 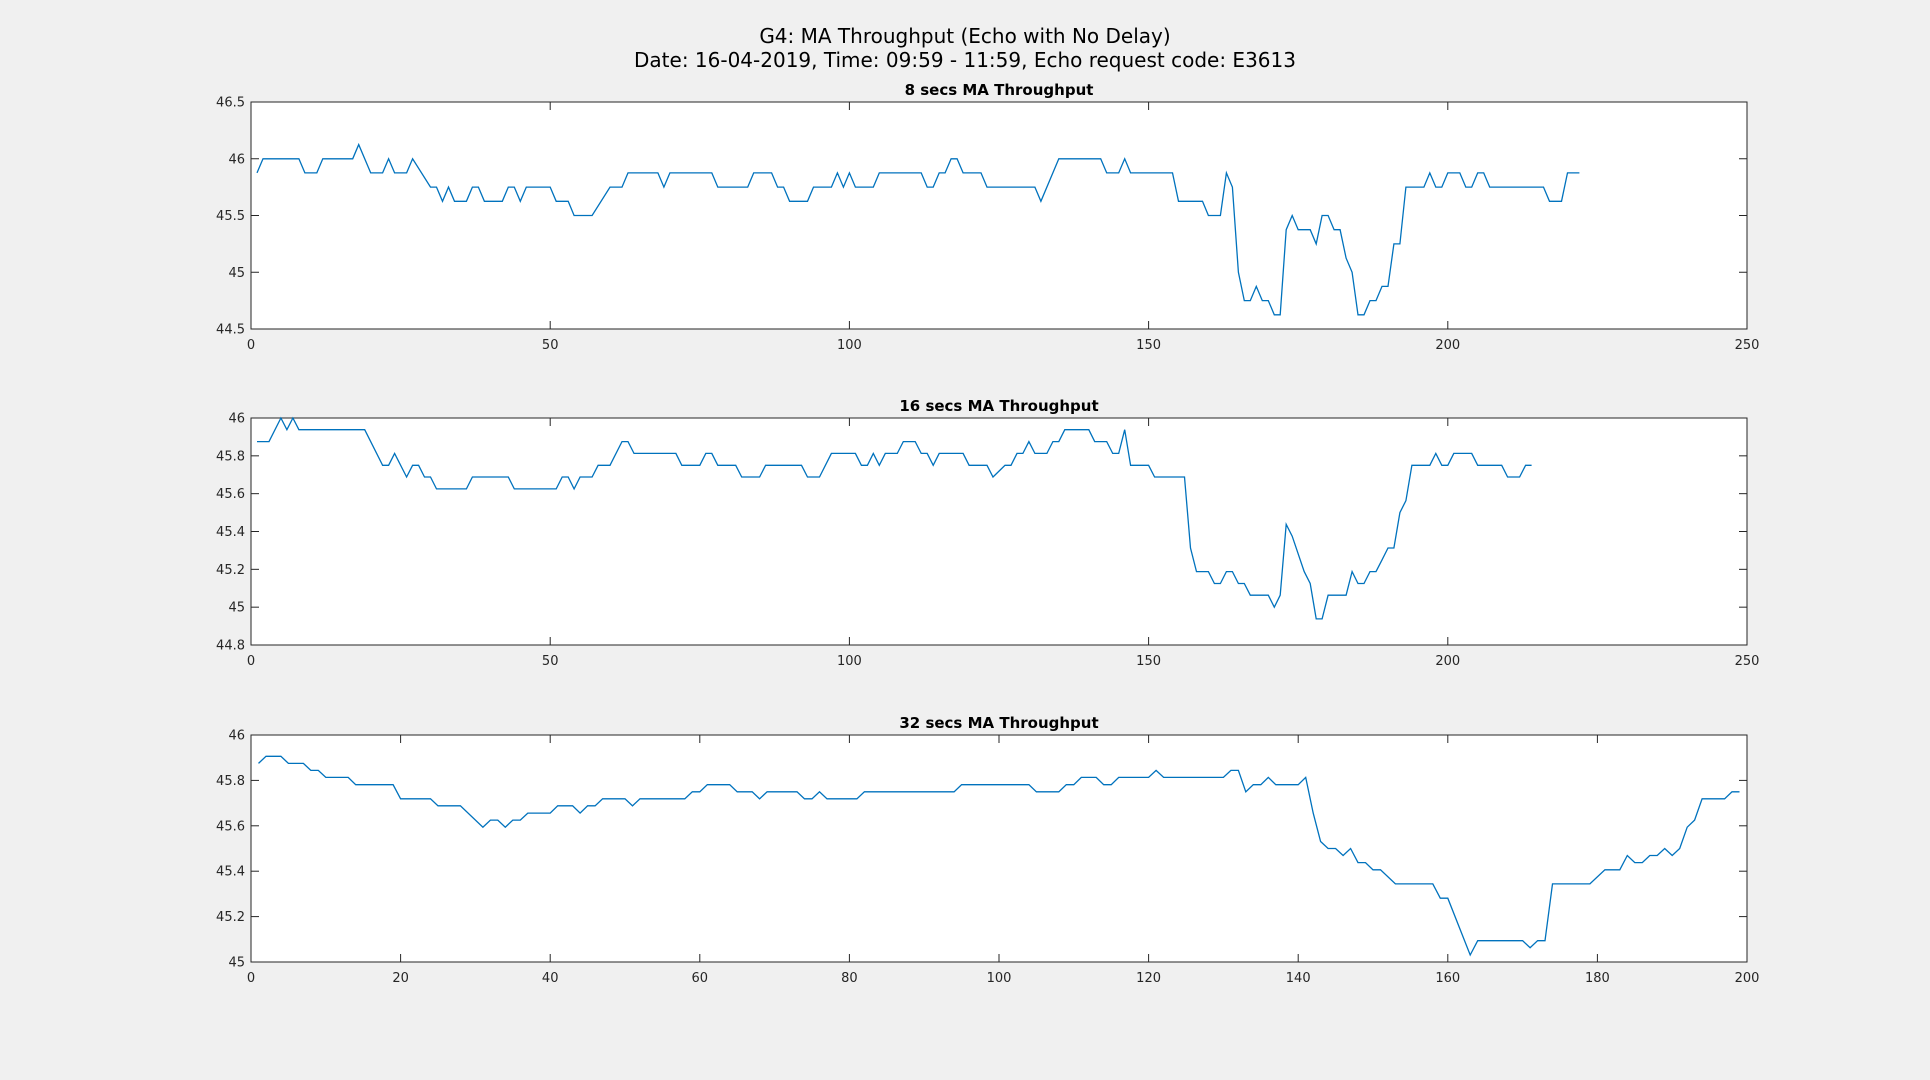 What do you see at coordinates (230, 330) in the screenshot?
I see `y-tick-label: 44.5` at bounding box center [230, 330].